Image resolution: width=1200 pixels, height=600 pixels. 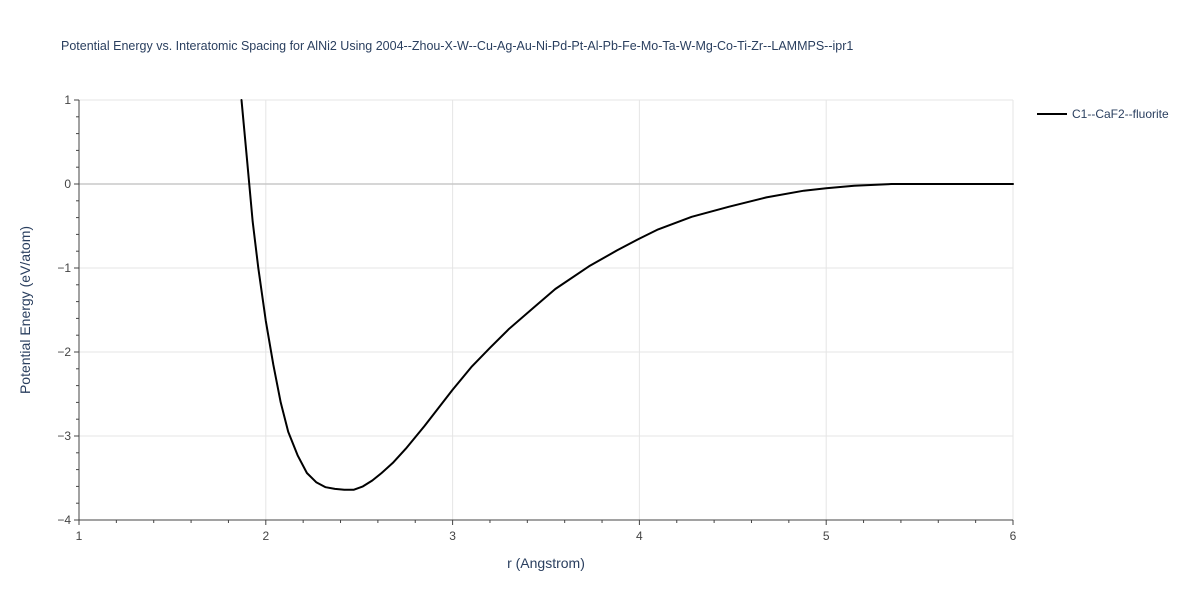 I want to click on y-tick-label: −2, so click(x=64, y=352).